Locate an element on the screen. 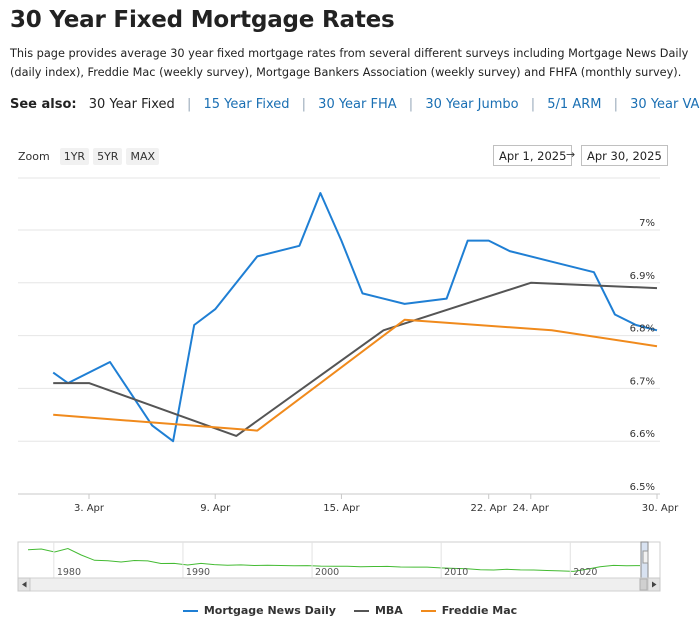 This screenshot has width=700, height=632. range-from-input: Apr 1, 2025 is located at coordinates (533, 155).